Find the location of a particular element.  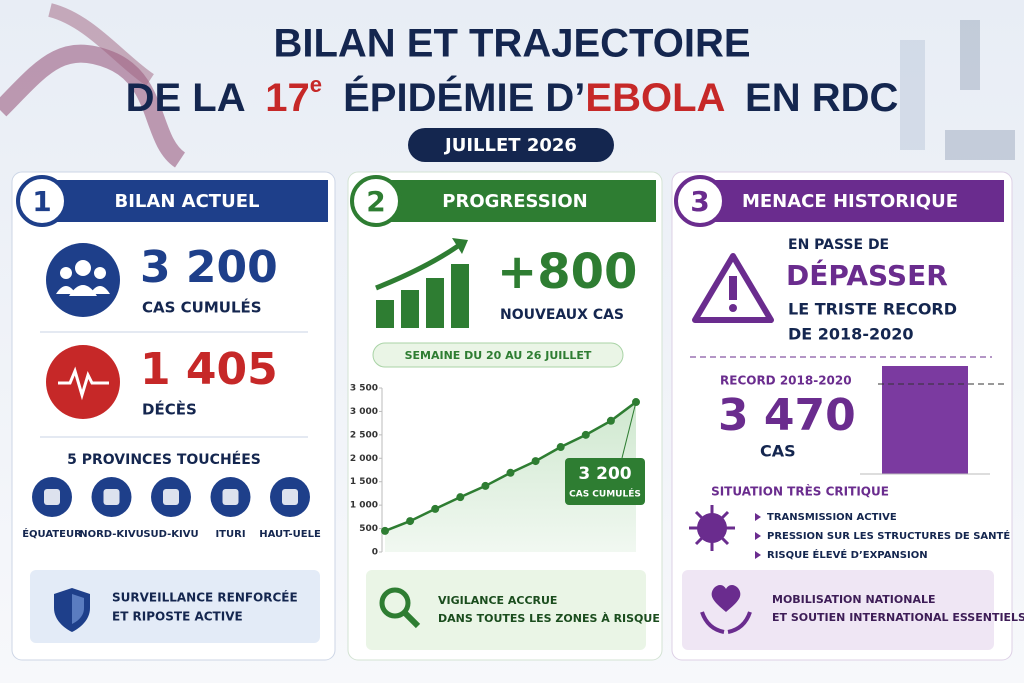

deaths-label: DÉCÈS is located at coordinates (169, 409).